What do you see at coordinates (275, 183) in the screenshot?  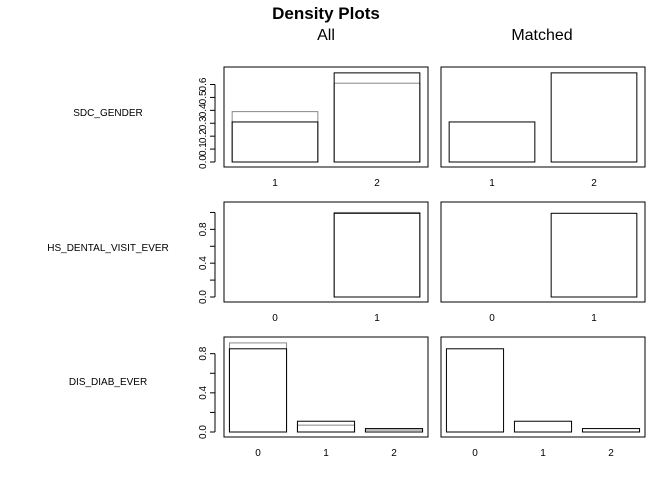 I see `x-tick-label-sdc-gender-all-1: 1` at bounding box center [275, 183].